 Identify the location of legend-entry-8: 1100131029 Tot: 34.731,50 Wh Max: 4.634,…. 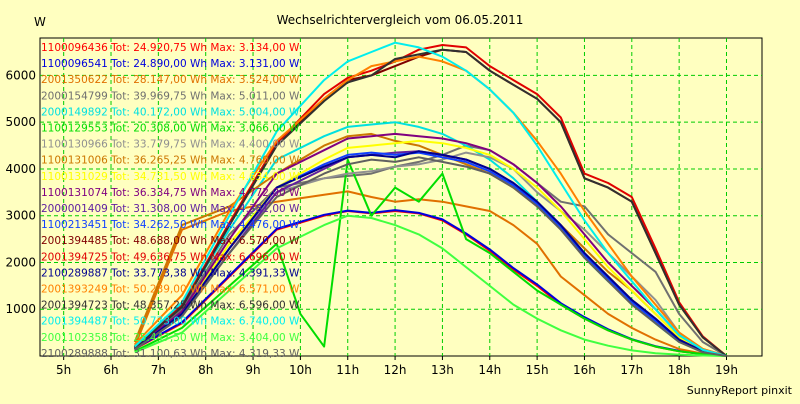
(170, 177).